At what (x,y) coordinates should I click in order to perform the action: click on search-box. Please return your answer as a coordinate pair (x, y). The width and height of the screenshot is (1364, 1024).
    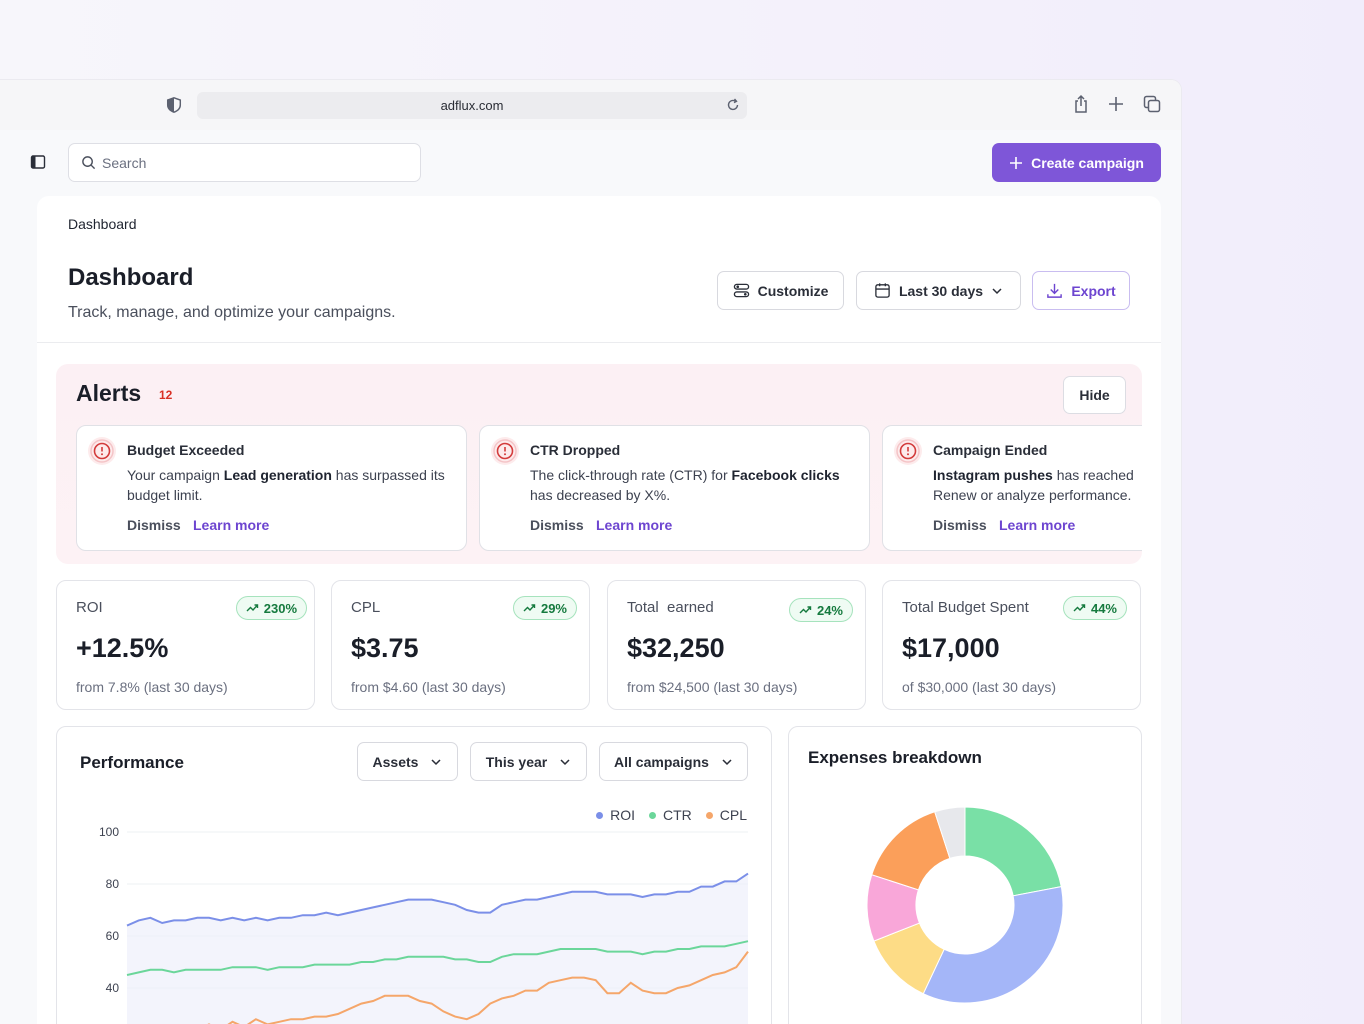
    Looking at the image, I should click on (244, 162).